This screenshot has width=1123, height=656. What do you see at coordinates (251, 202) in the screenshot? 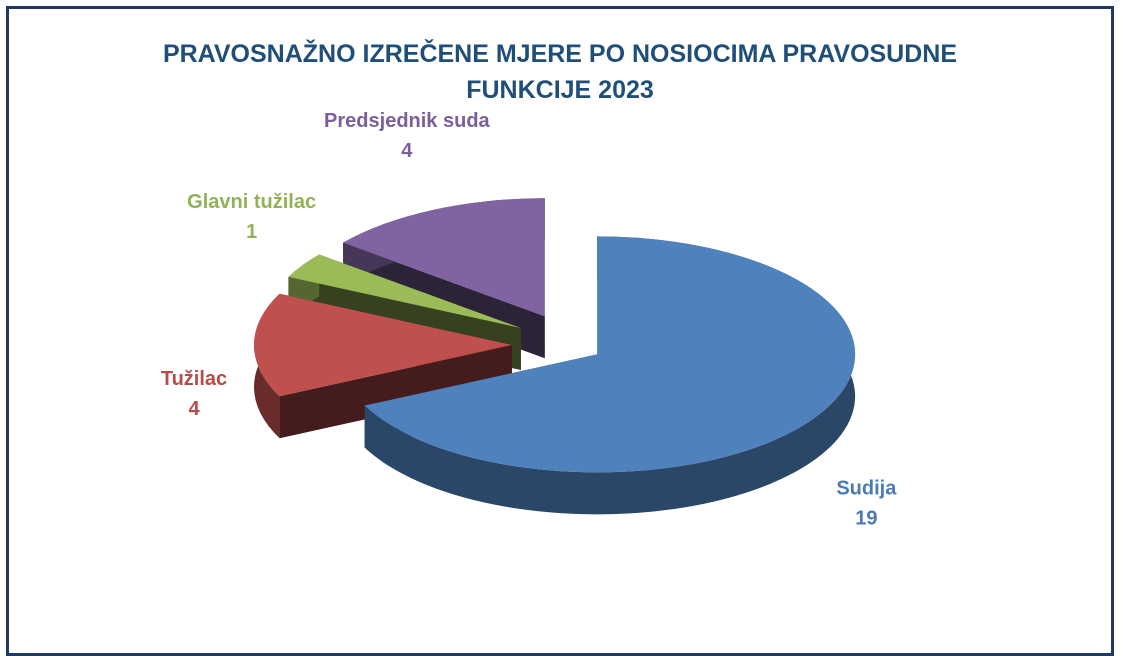
I see `data-label-name: Glavni tužilac` at bounding box center [251, 202].